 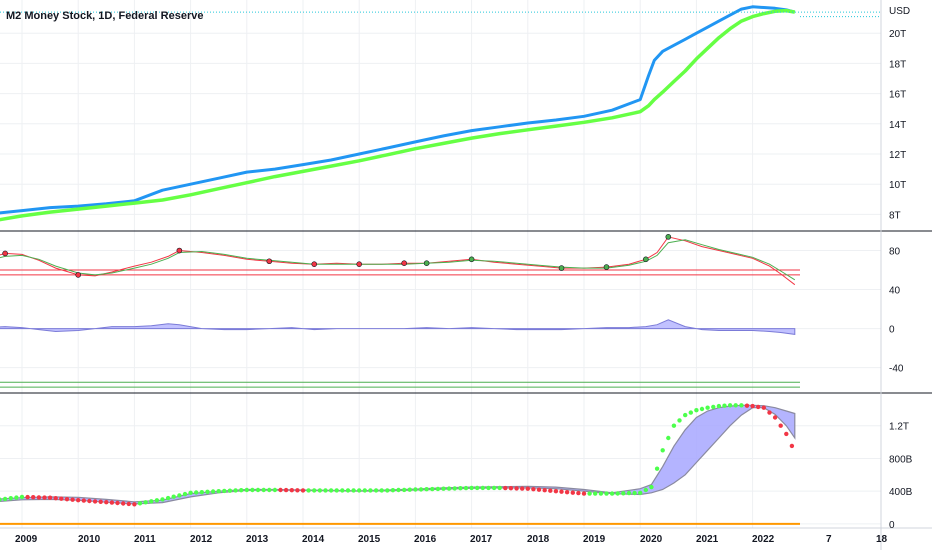 What do you see at coordinates (398, 327) in the screenshot?
I see `histogram-area` at bounding box center [398, 327].